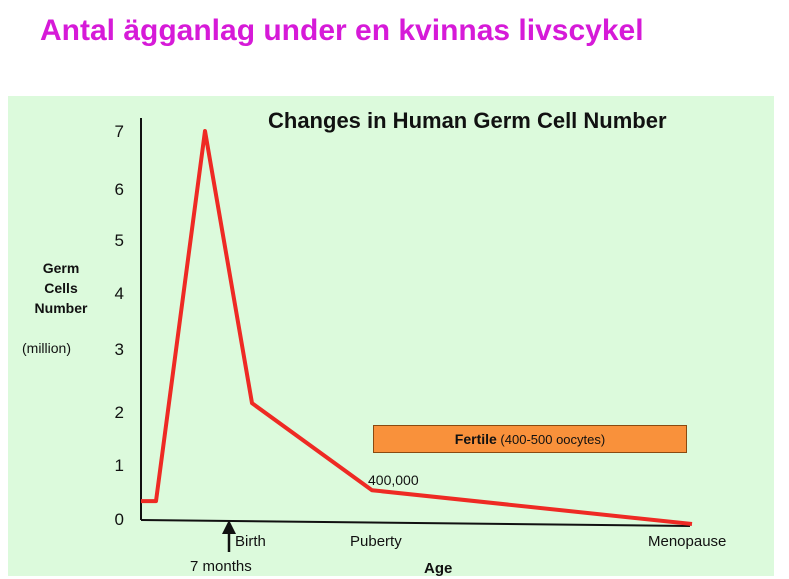 This screenshot has height=579, width=789. What do you see at coordinates (229, 536) in the screenshot?
I see `seven-months-arrow` at bounding box center [229, 536].